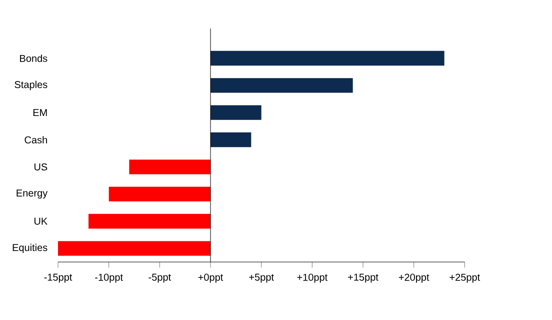 This screenshot has width=552, height=320. Describe the element at coordinates (414, 278) in the screenshot. I see `x-tick-label: +20ppt` at that location.